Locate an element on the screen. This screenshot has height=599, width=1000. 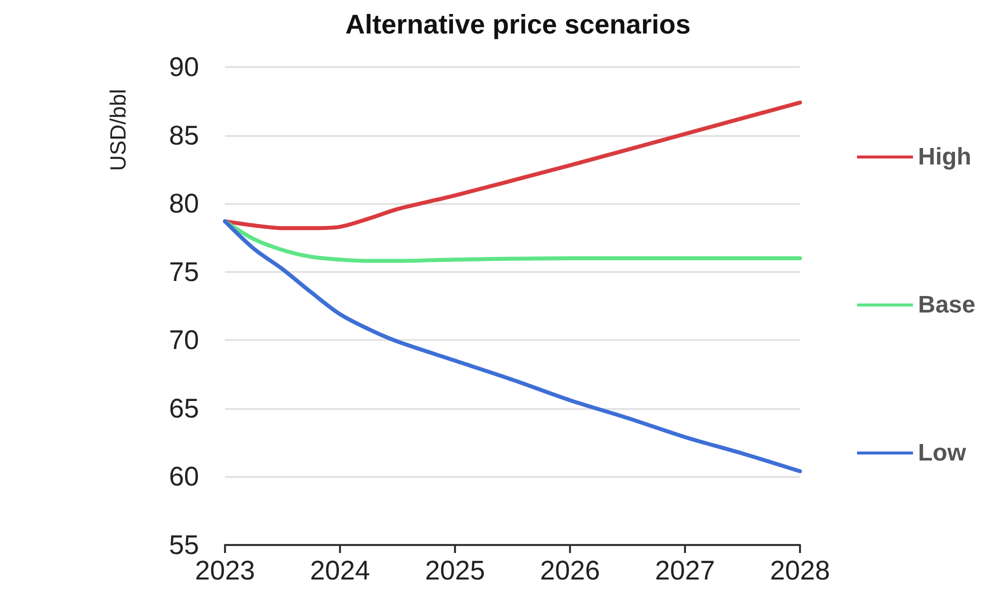
legend-label: Base is located at coordinates (947, 305).